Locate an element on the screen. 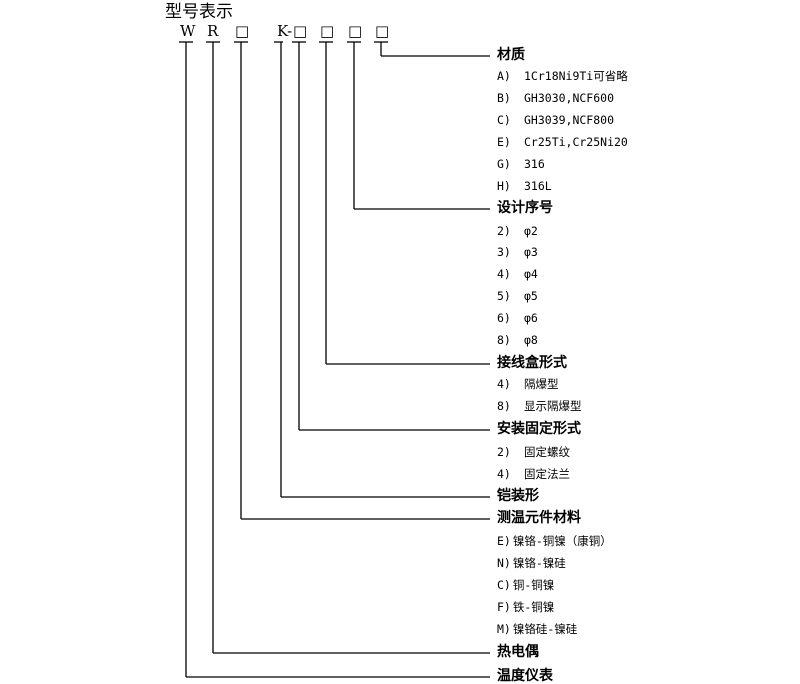 This screenshot has width=800, height=684. option-item: 3) φ3 is located at coordinates (517, 252).